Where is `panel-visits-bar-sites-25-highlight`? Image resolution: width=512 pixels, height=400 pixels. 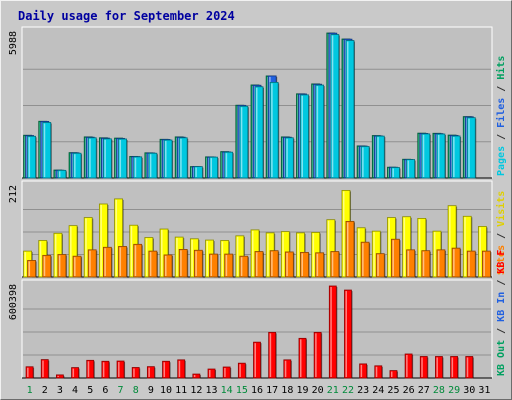
panel-visits-bar-sites-25-highlight is located at coordinates (393, 258).